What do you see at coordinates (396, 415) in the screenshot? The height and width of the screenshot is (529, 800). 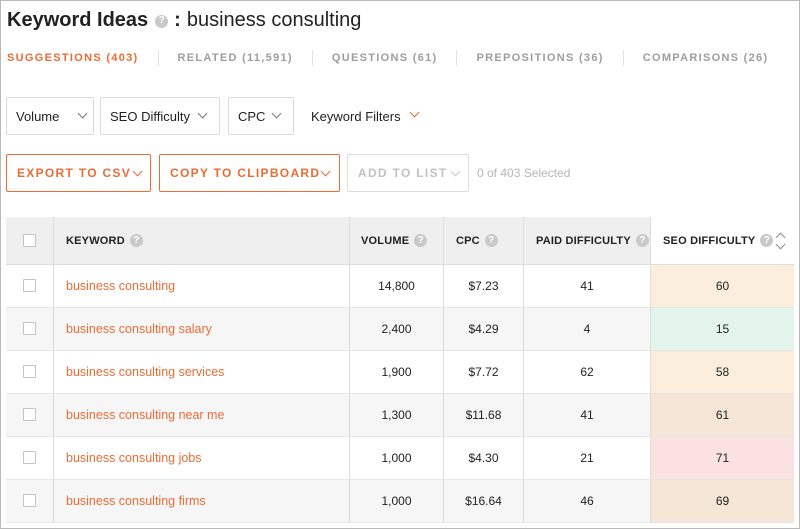 I see `volume-cell: 1,300` at bounding box center [396, 415].